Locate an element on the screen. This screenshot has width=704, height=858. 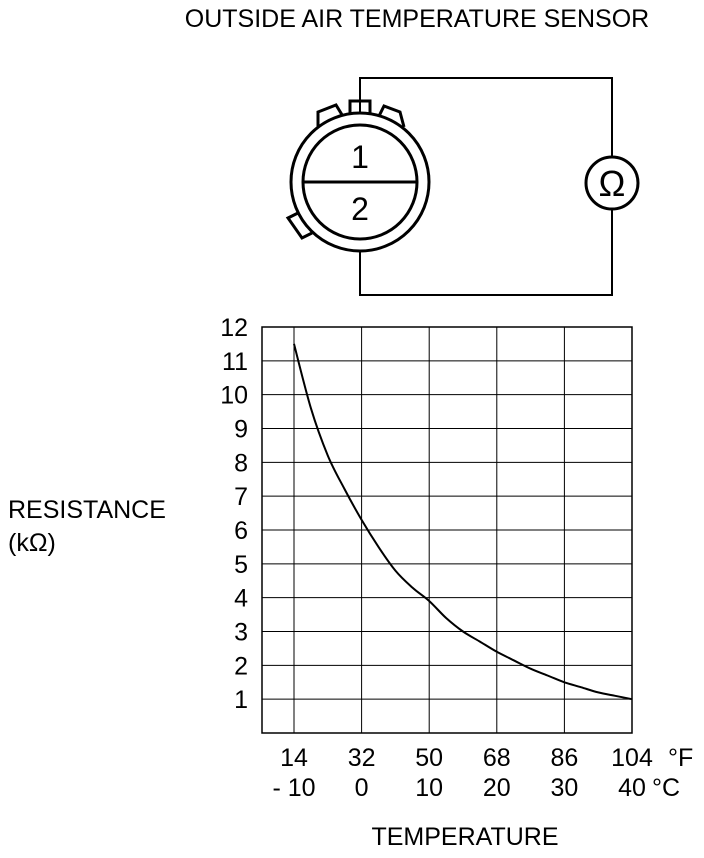
y-tick-label: 2 is located at coordinates (241, 666).